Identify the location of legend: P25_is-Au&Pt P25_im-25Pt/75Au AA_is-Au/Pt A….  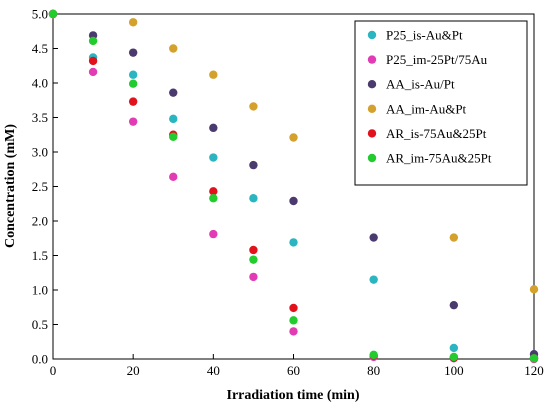
(441, 103).